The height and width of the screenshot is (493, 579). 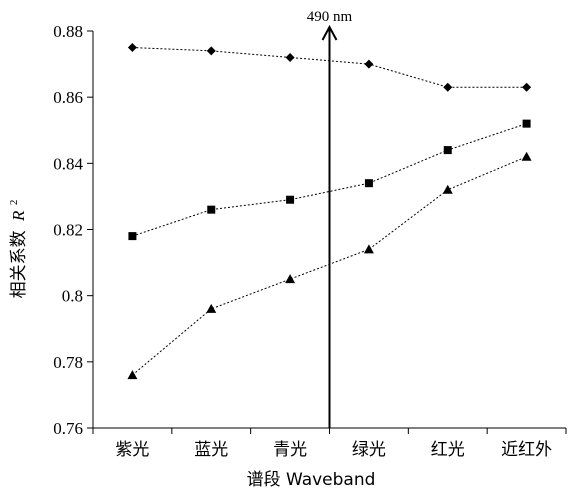 I want to click on wavelength-marker-label: 490 nm, so click(x=330, y=17).